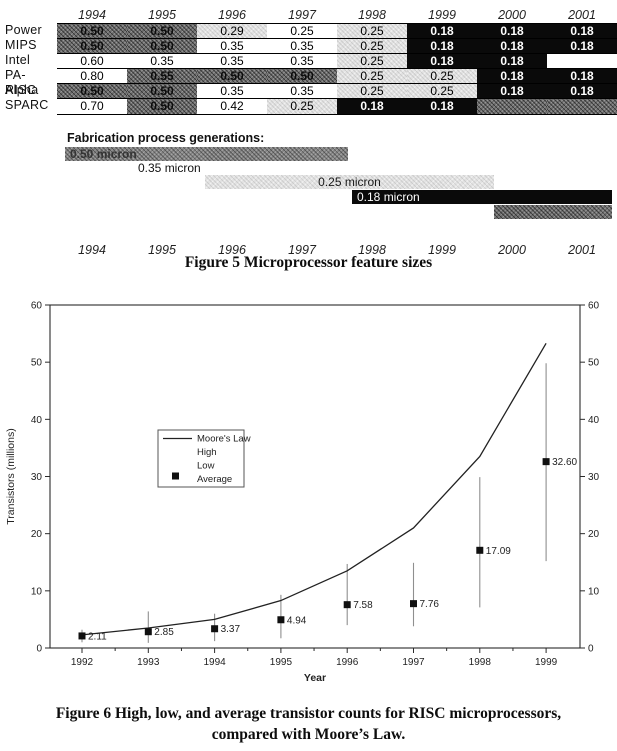 The width and height of the screenshot is (617, 751). I want to click on table-row-cells: 0.70 0.50 0.42 0.25 0.18 0.18, so click(337, 106).